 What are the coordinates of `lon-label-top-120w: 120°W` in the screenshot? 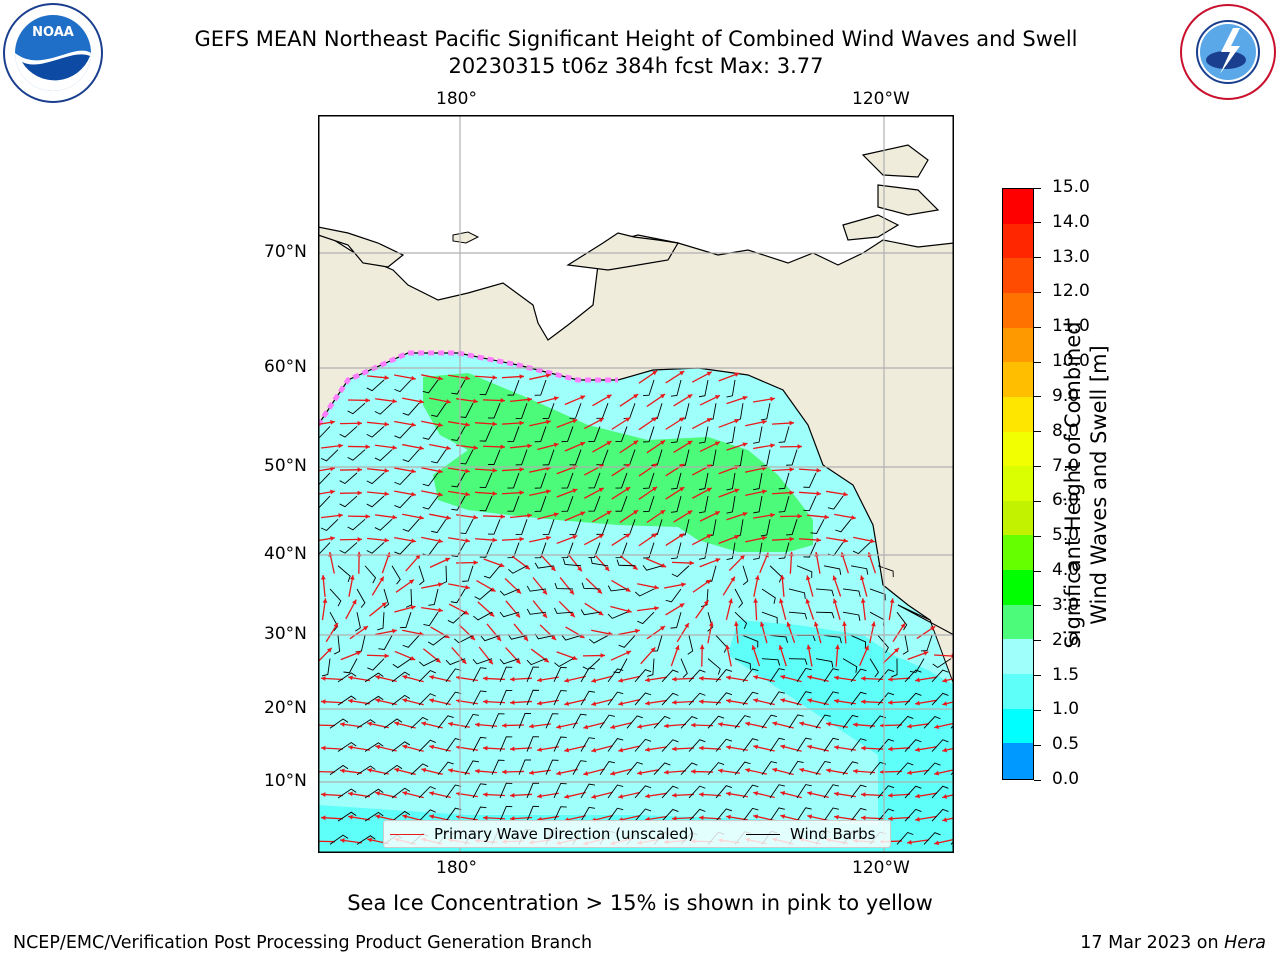 It's located at (881, 99).